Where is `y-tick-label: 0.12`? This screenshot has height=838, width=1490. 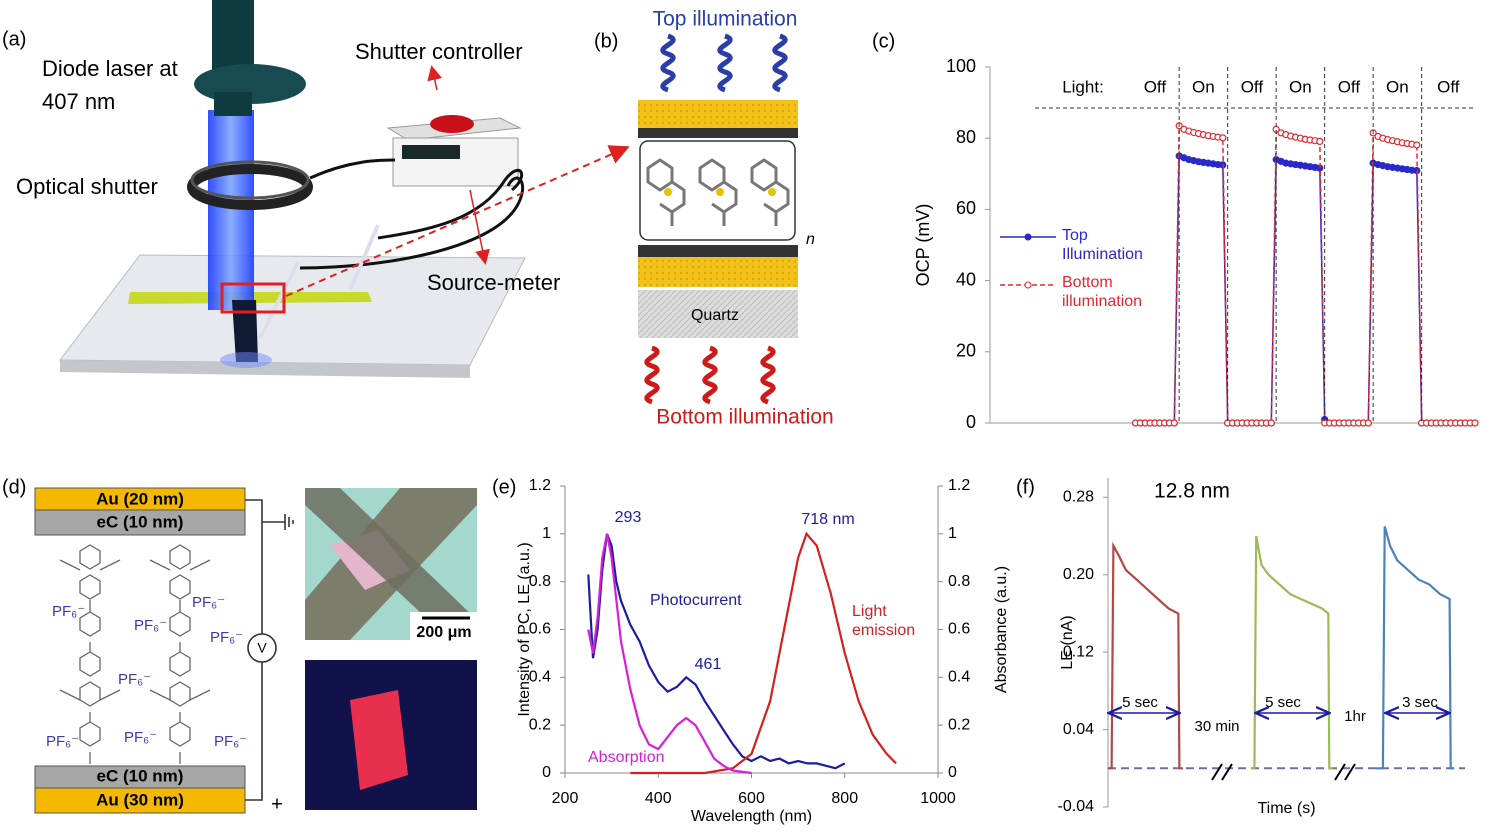 y-tick-label: 0.12 is located at coordinates (1078, 651).